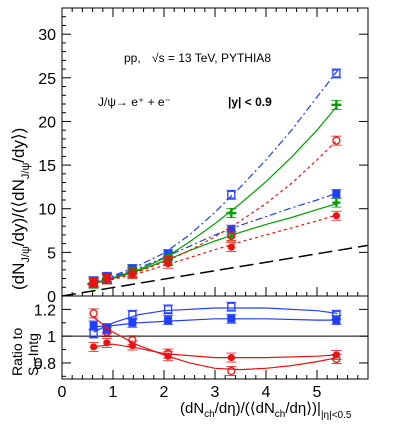 The image size is (407, 425). What do you see at coordinates (94, 347) in the screenshot?
I see `ratio-point-s3-p0-filled-circle` at bounding box center [94, 347].